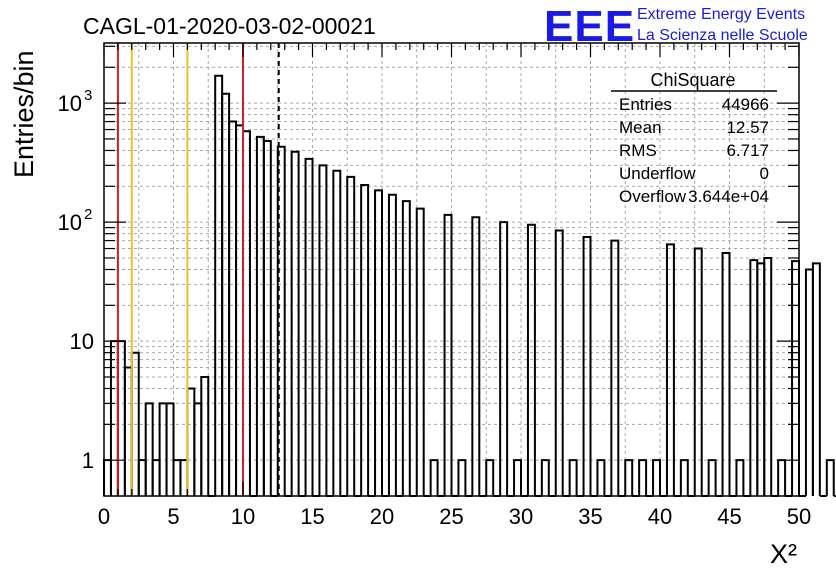 The width and height of the screenshot is (836, 572). What do you see at coordinates (745, 104) in the screenshot?
I see `stats-value-entries: 44966` at bounding box center [745, 104].